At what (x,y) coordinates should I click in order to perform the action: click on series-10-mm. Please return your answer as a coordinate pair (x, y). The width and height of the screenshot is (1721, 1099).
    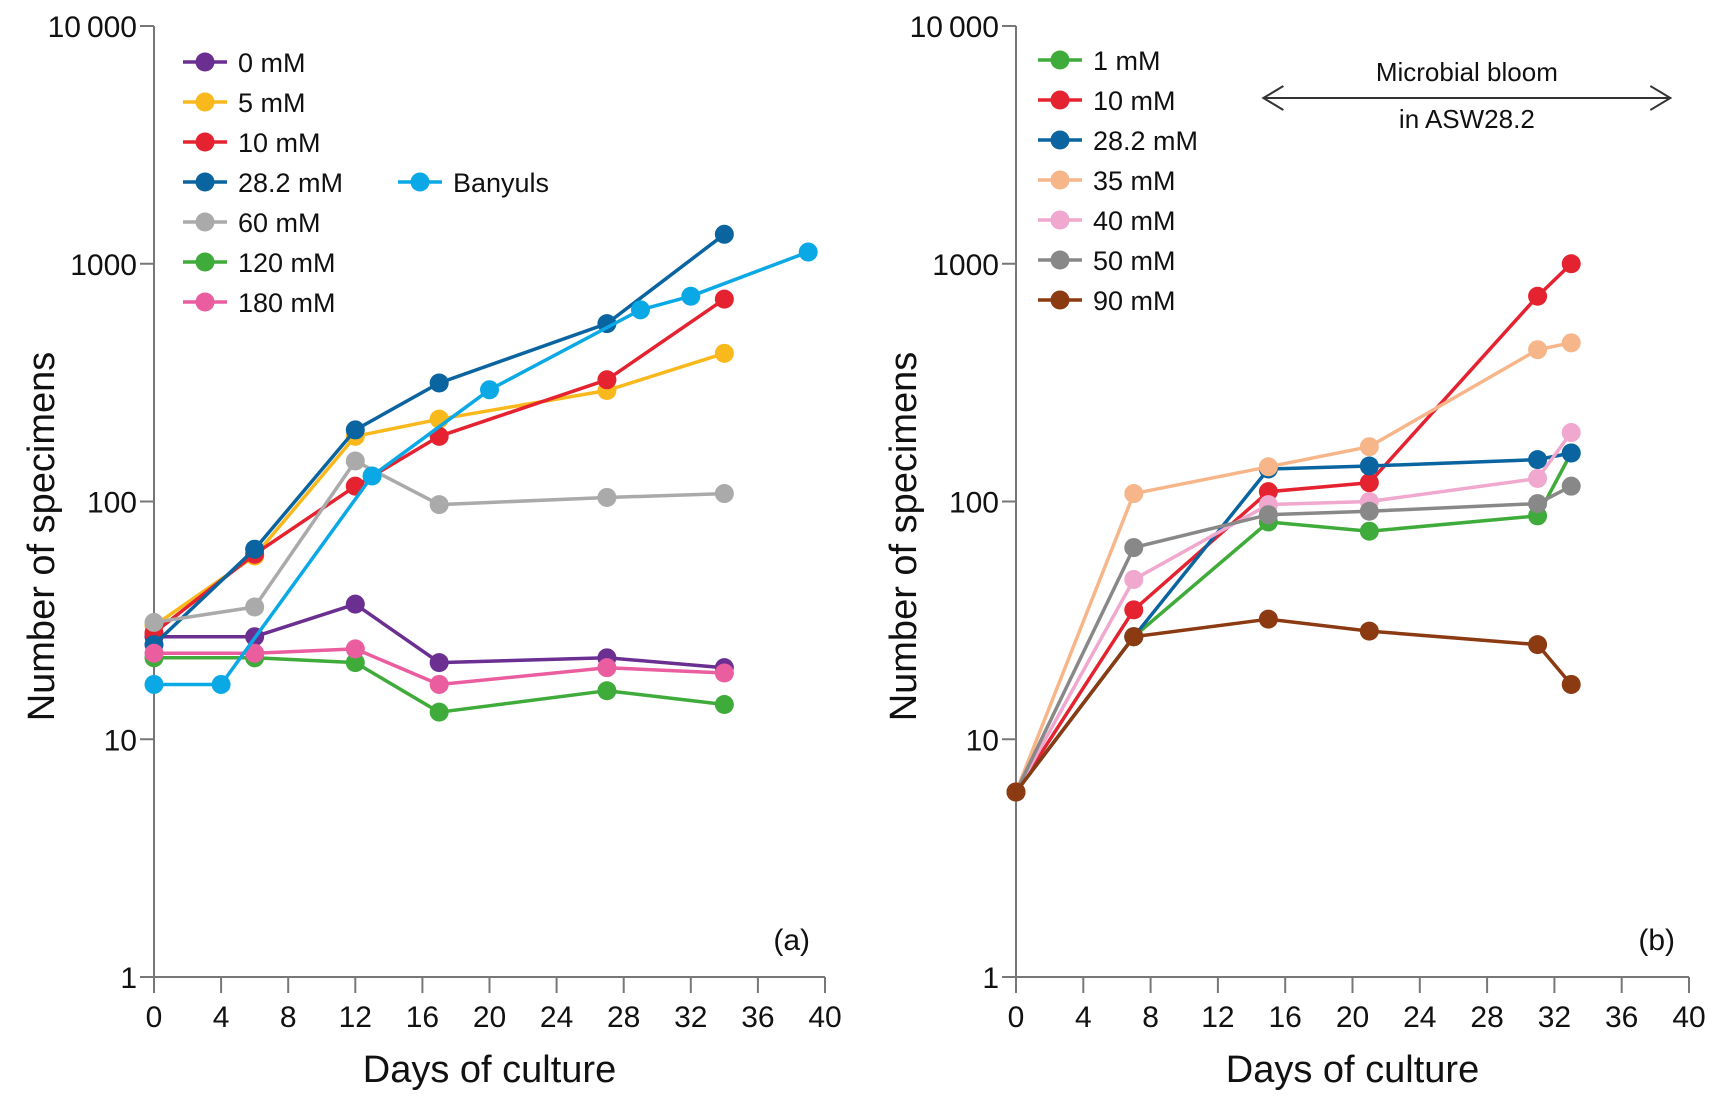
    Looking at the image, I should click on (439, 466).